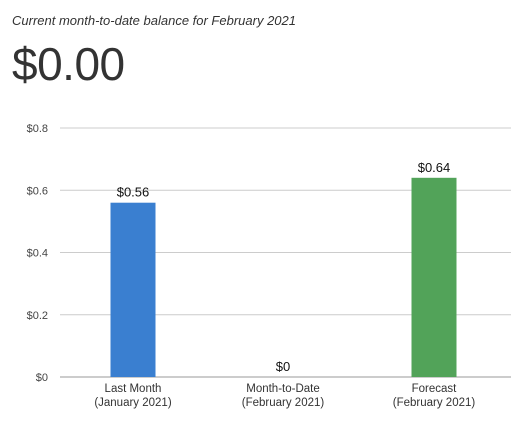 The width and height of the screenshot is (519, 425). I want to click on x-tick-label: Forecast, so click(435, 389).